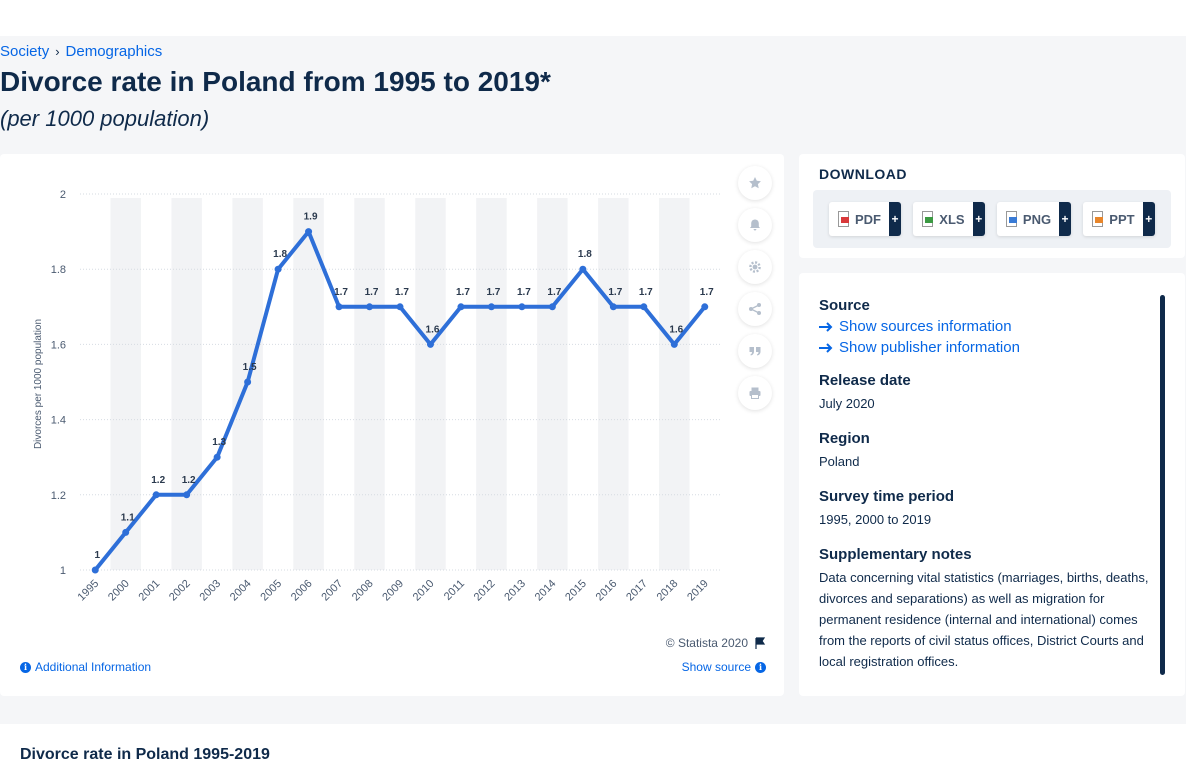 Image resolution: width=1186 pixels, height=760 pixels. Describe the element at coordinates (546, 591) in the screenshot. I see `x-tick-label: 2014` at that location.